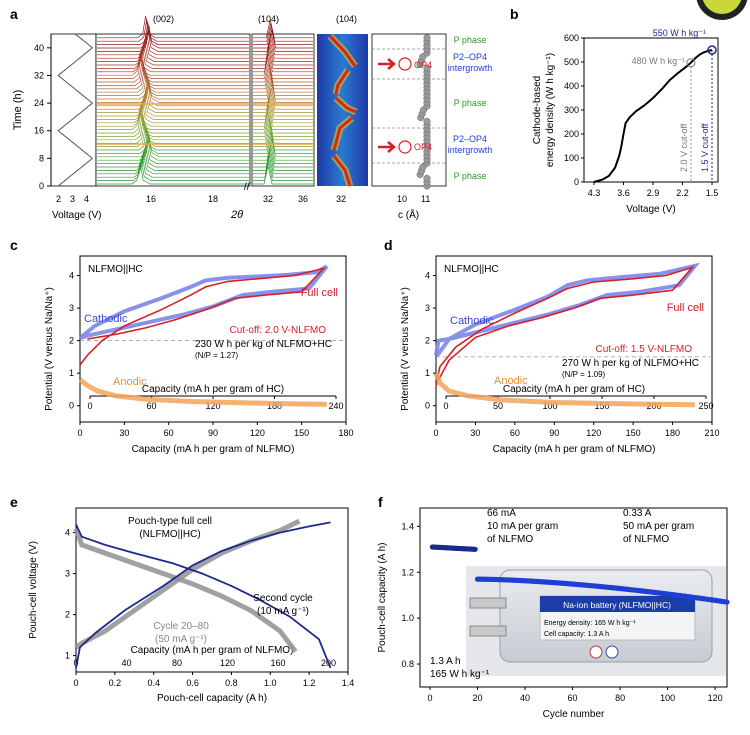 This screenshot has width=750, height=735. What do you see at coordinates (596, 652) in the screenshot?
I see `logo-a` at bounding box center [596, 652].